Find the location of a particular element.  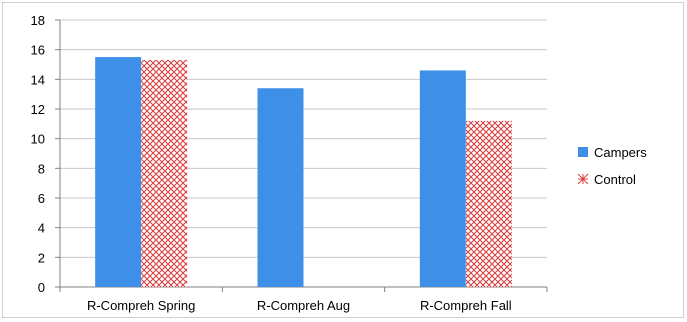

y-tick-label: 18 is located at coordinates (38, 20).